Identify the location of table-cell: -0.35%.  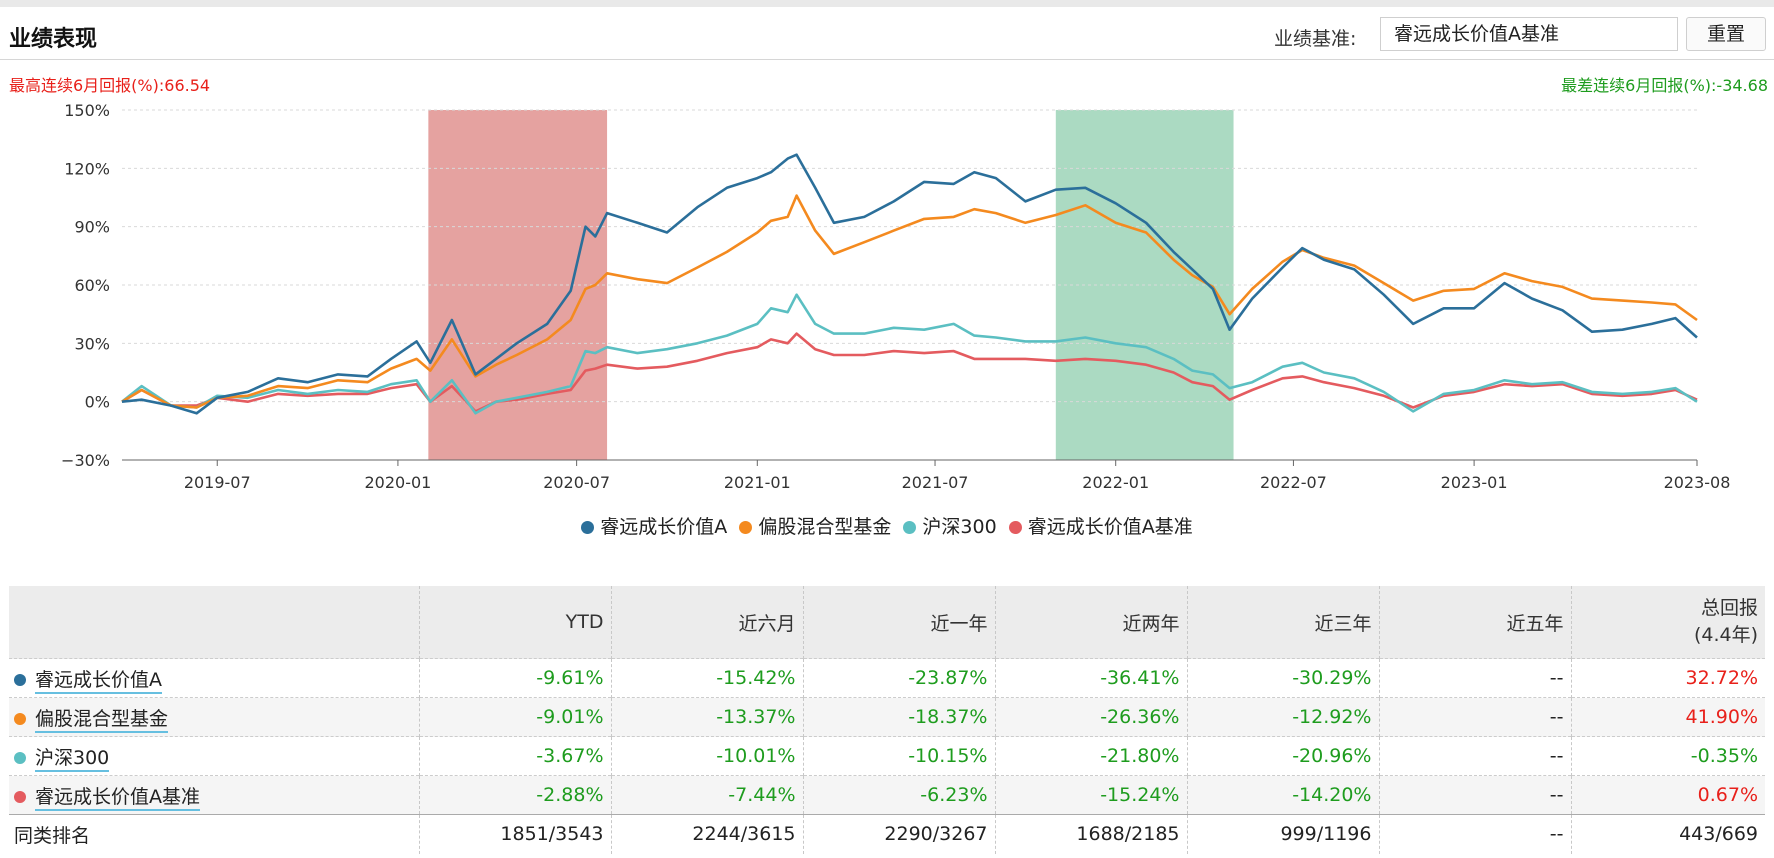
(1667, 756).